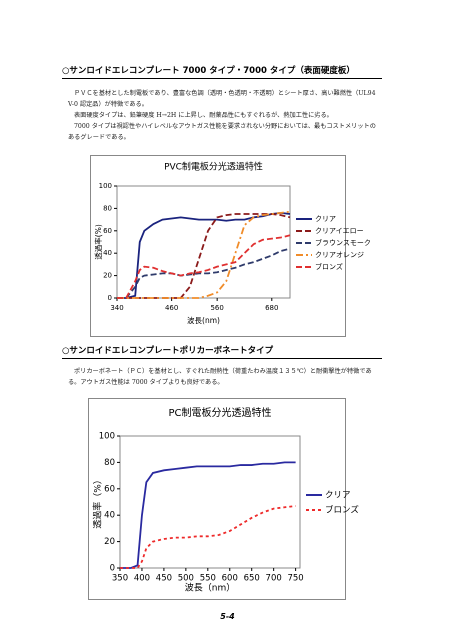 The image size is (455, 644). Describe the element at coordinates (343, 242) in the screenshot. I see `legend-label: ブラウンスモーク` at that location.